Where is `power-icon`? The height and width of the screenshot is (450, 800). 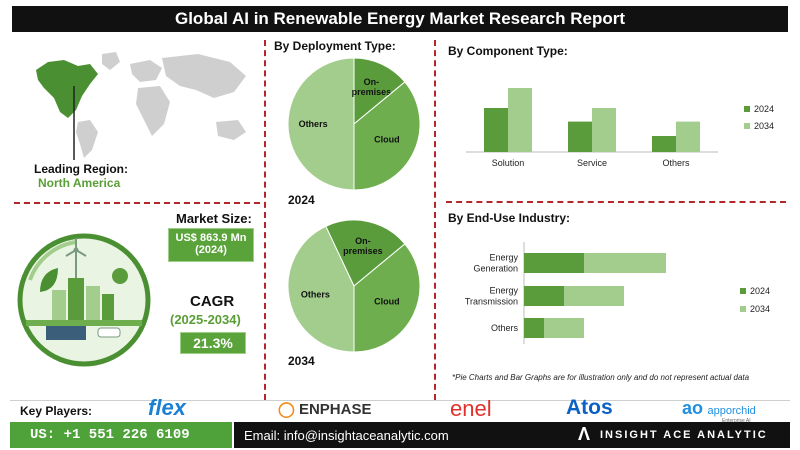
power-icon is located at coordinates (120, 276).